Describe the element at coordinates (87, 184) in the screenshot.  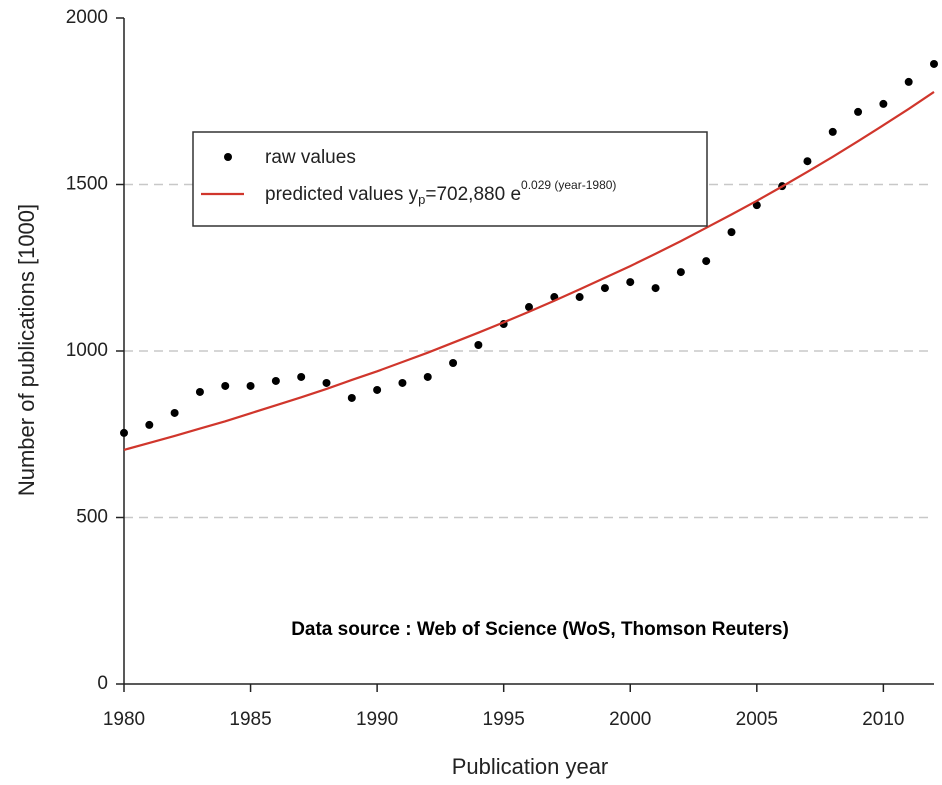
I see `y-tick-label: 1500` at that location.